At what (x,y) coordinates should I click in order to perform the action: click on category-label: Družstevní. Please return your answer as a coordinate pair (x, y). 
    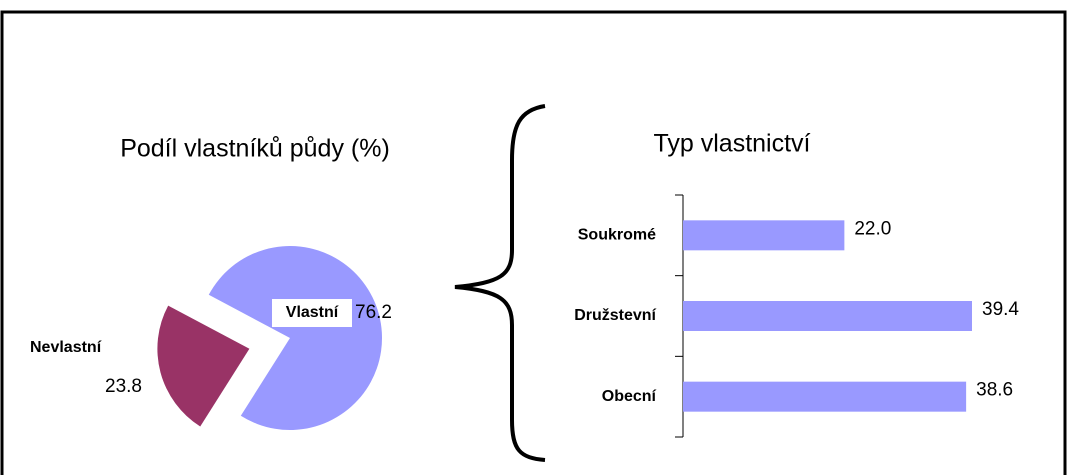
    Looking at the image, I should click on (615, 315).